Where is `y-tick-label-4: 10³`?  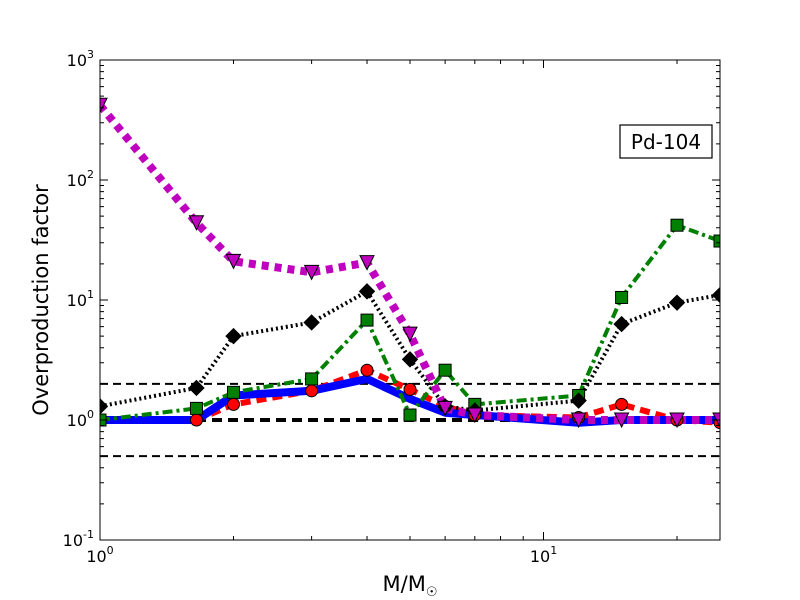
y-tick-label-4: 10³ is located at coordinates (80, 59).